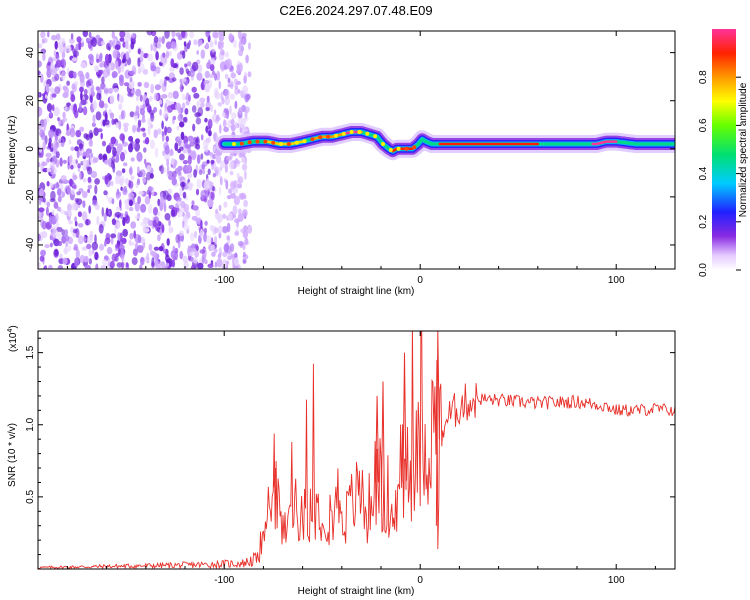 The width and height of the screenshot is (750, 600). What do you see at coordinates (30, 424) in the screenshot?
I see `y-tick-label: 1.0` at bounding box center [30, 424].